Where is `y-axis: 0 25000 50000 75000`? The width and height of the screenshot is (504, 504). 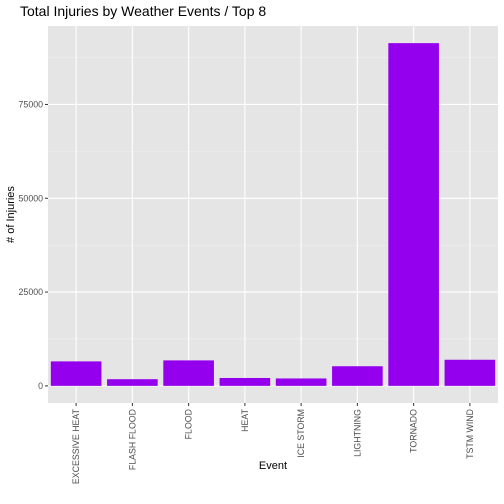 y-axis: 0 25000 50000 75000 is located at coordinates (33, 245).